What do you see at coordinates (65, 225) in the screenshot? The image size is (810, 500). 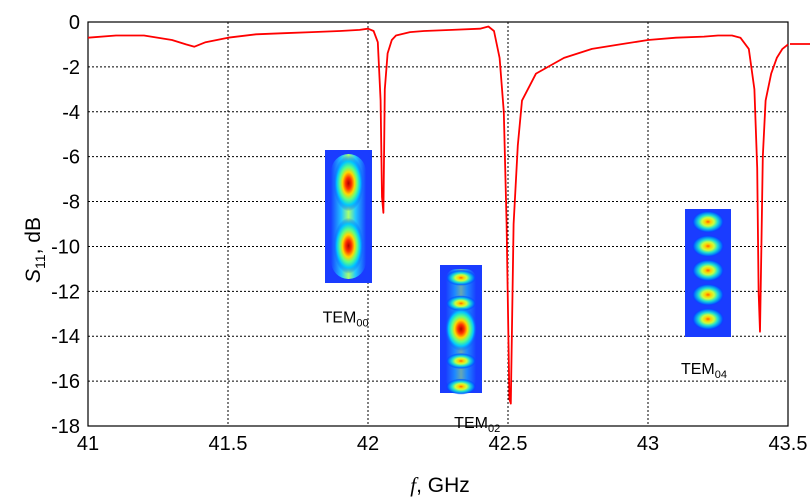 I see `y-axis-ticks: 0 -2 -4 -6 -8 -10 -12 -14 -16 -18` at bounding box center [65, 225].